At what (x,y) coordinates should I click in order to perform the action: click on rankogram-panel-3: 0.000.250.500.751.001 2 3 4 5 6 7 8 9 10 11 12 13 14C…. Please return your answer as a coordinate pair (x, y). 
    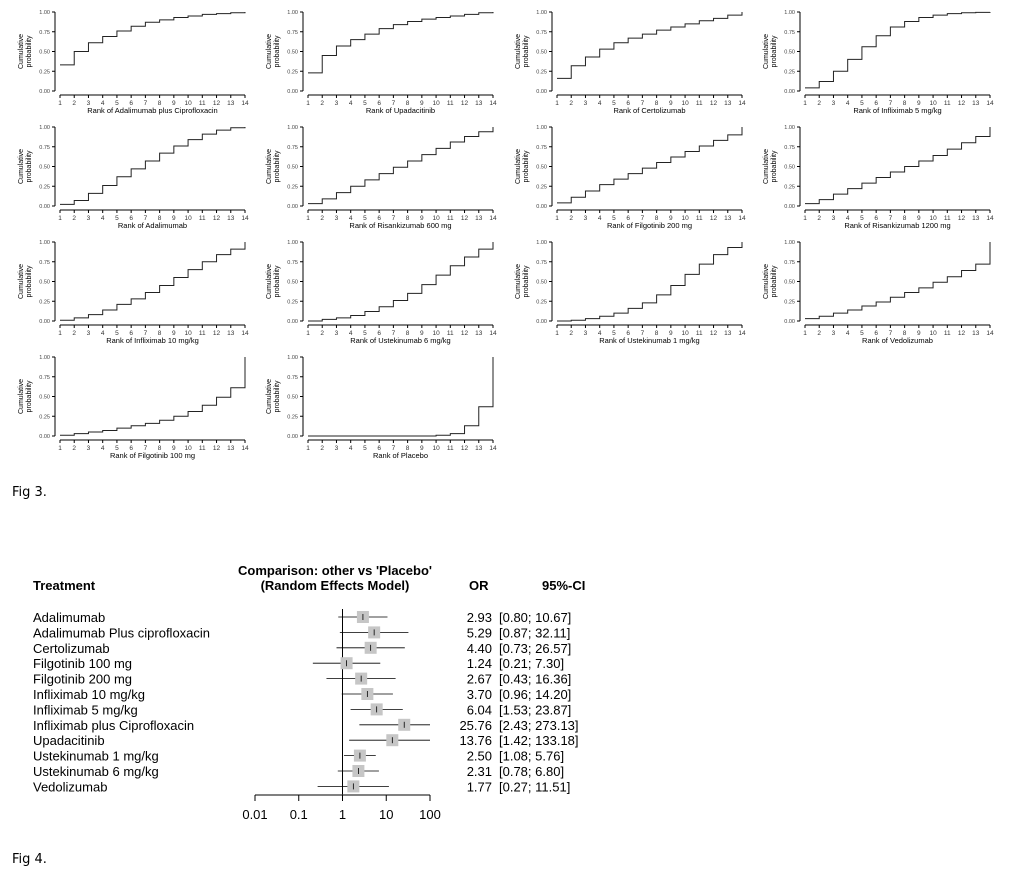
    Looking at the image, I should click on (630, 62).